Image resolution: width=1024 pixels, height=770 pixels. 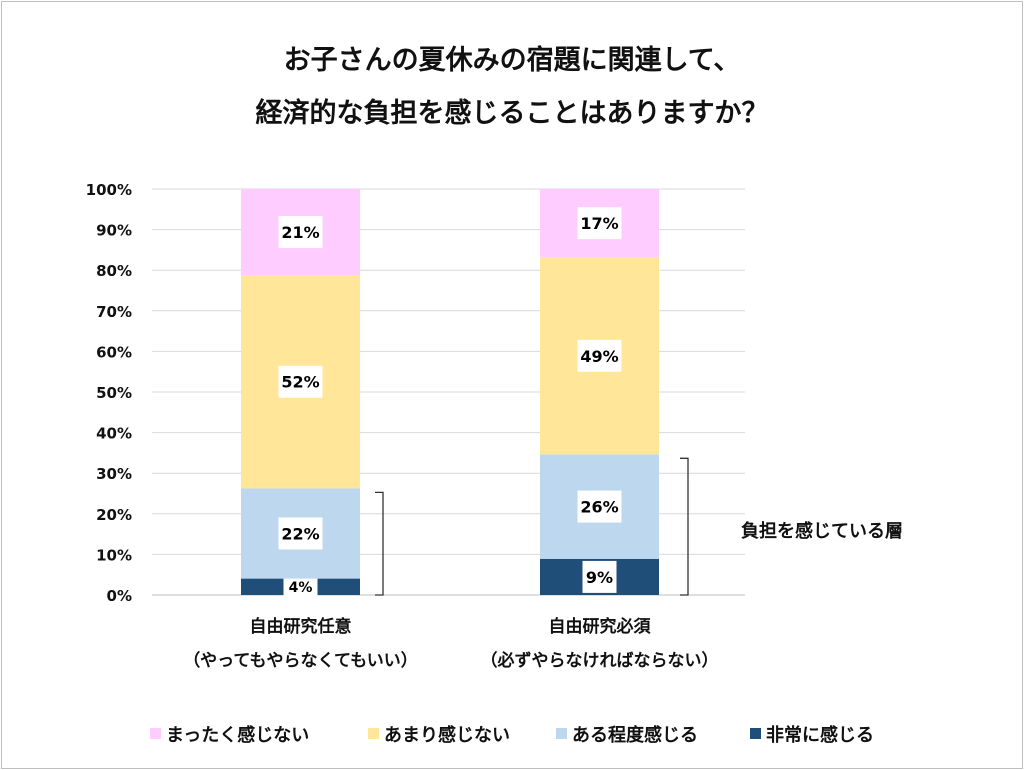 I want to click on y-tick-label: 60%, so click(x=114, y=352).